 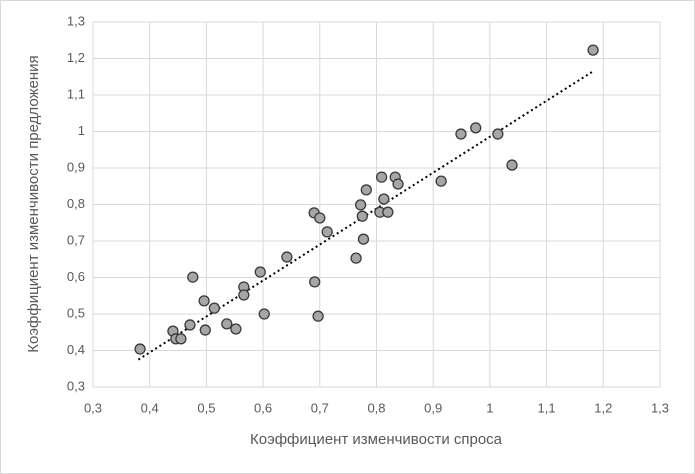 What do you see at coordinates (76, 93) in the screenshot?
I see `y-tick-label: 1,1` at bounding box center [76, 93].